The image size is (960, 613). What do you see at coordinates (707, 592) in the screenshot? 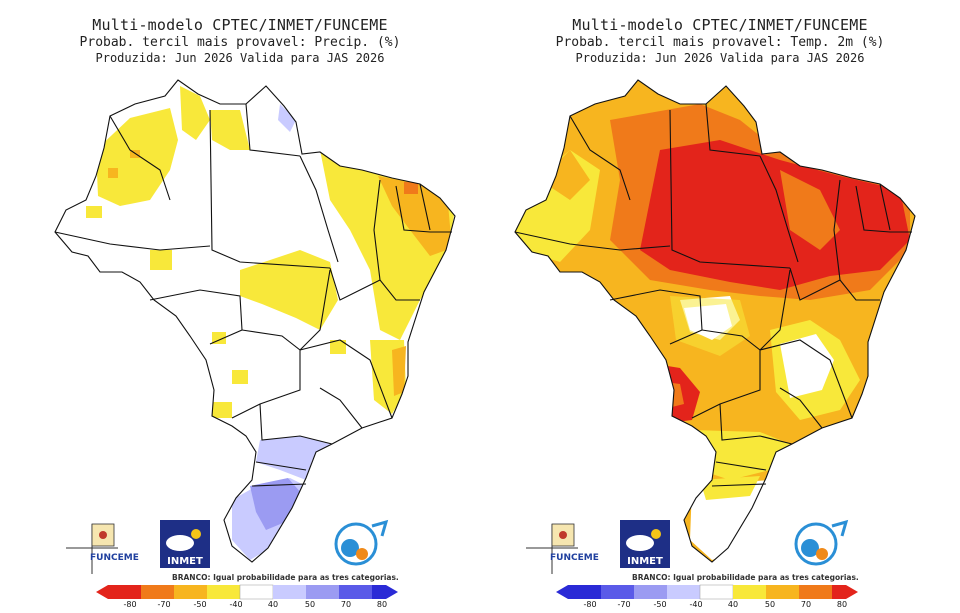
I see `temp-legend-bar` at bounding box center [707, 592].